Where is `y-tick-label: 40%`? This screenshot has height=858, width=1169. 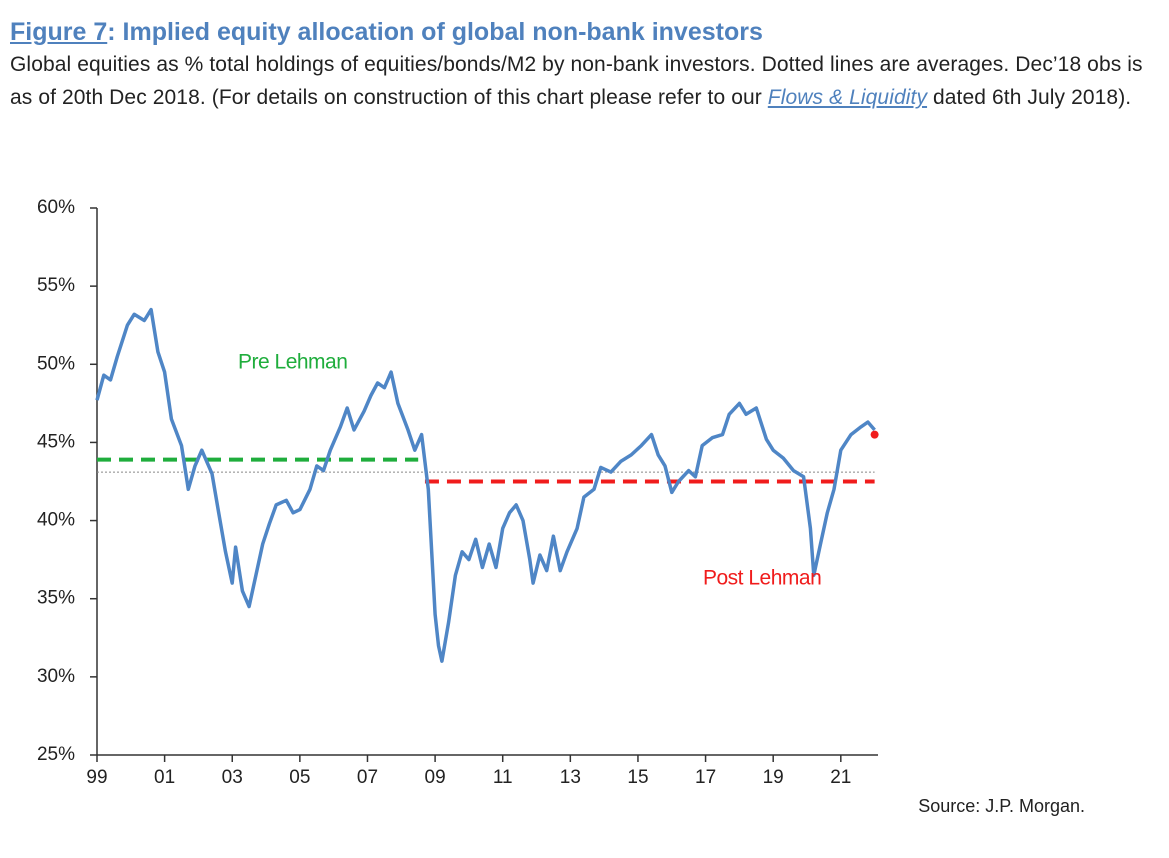 y-tick-label: 40% is located at coordinates (56, 520).